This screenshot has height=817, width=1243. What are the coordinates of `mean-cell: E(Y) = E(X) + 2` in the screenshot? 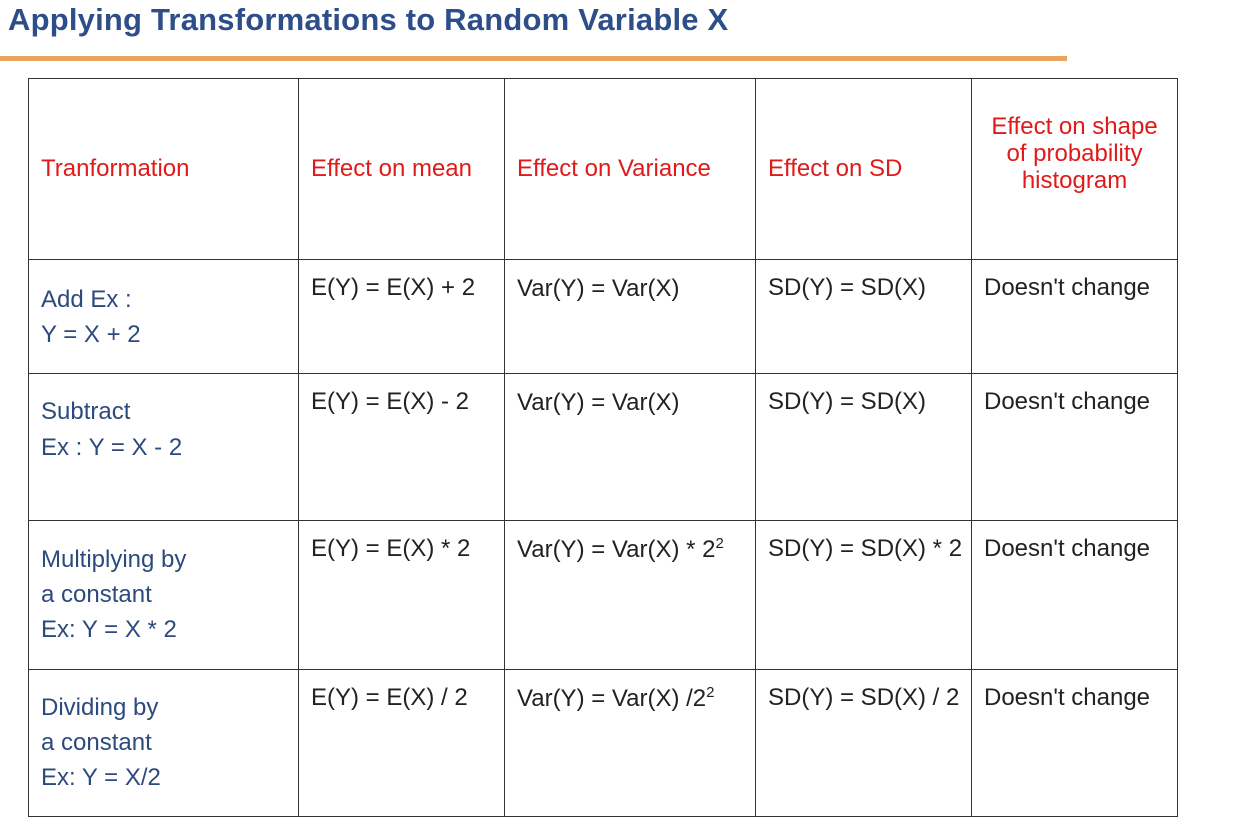 It's located at (401, 316).